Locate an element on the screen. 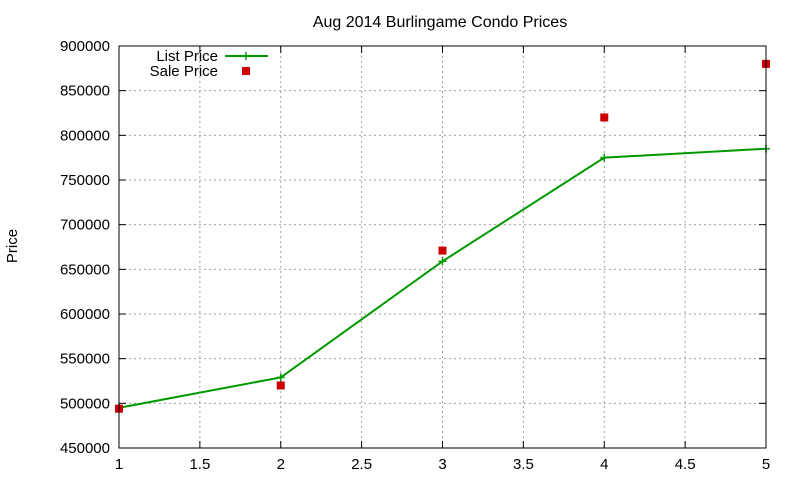  y-tick-label: 750000 is located at coordinates (85, 180).